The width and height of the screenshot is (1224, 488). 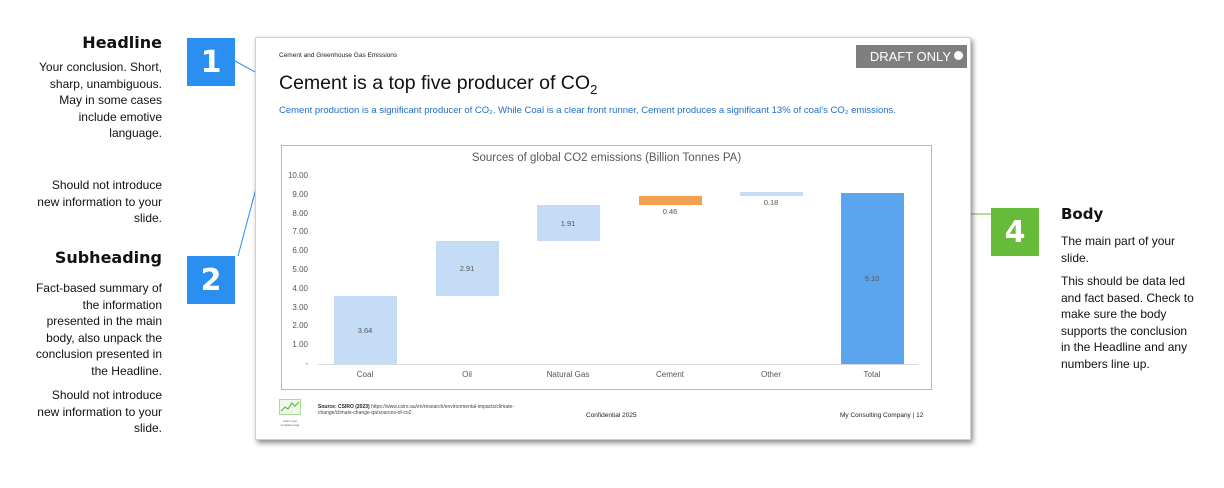 I want to click on data-label: 0.18, so click(x=771, y=203).